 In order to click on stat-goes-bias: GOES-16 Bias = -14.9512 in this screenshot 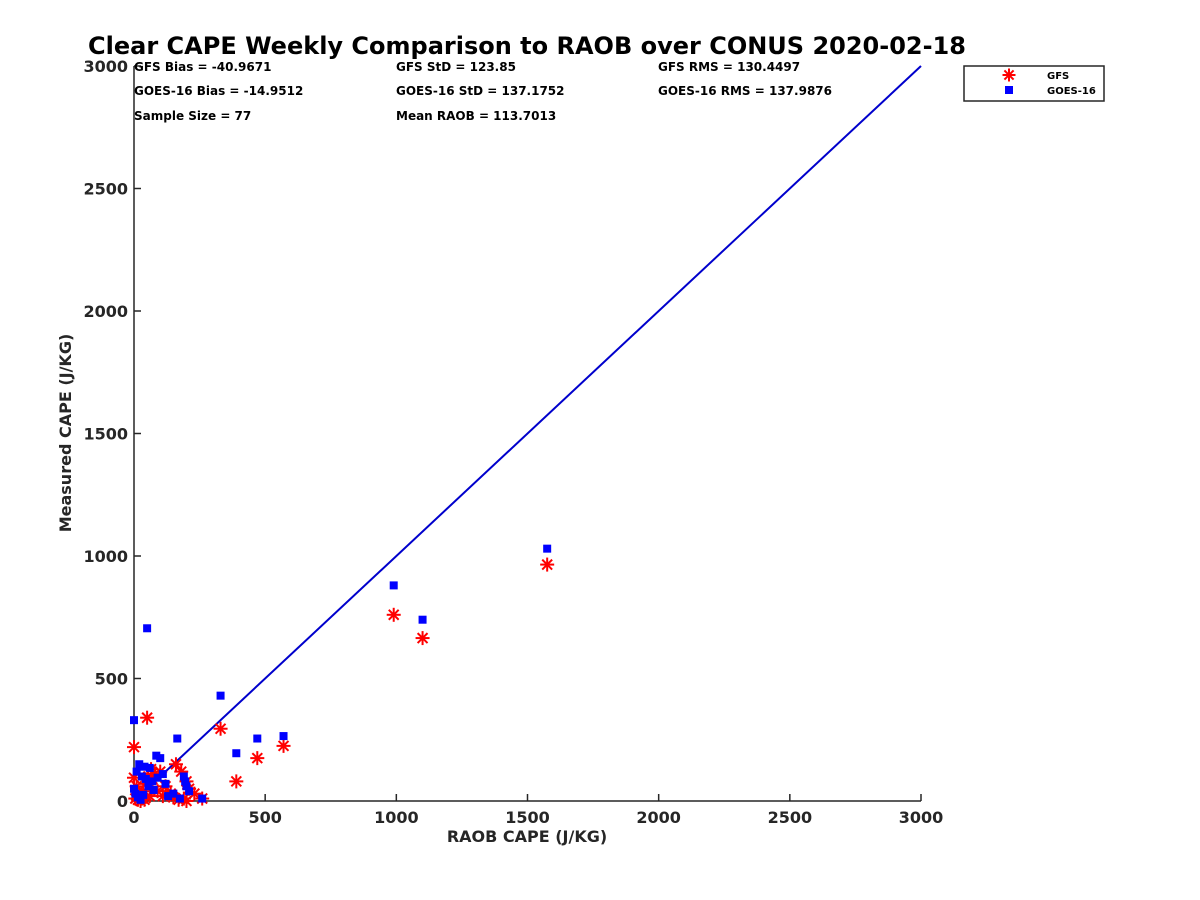, I will do `click(218, 91)`.